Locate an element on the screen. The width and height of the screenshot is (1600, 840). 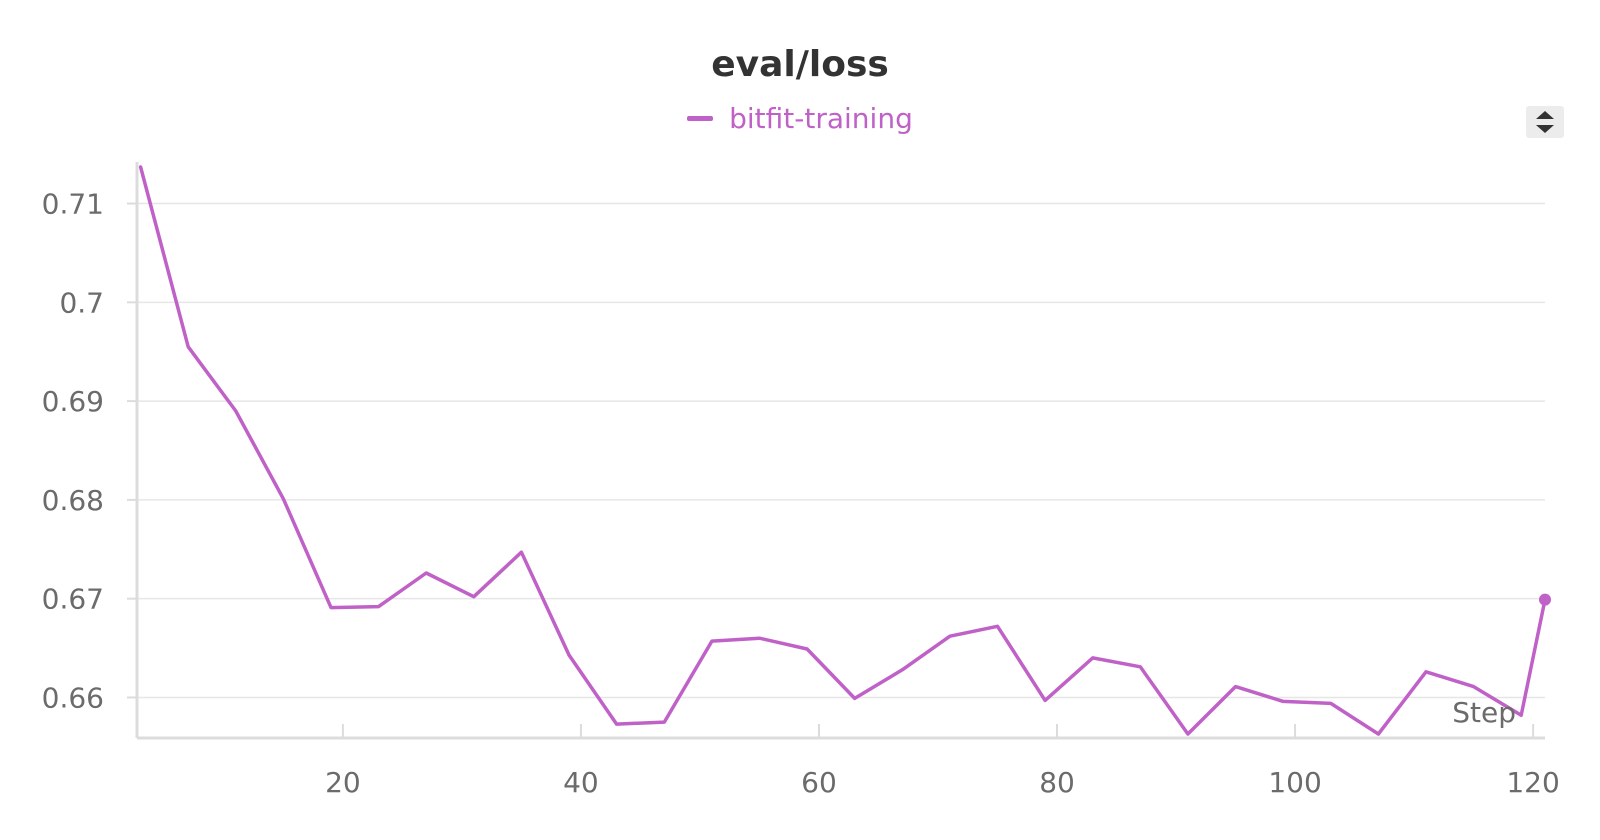
x-tick-labels: 20 40 60 80 100 120 is located at coordinates (942, 782).